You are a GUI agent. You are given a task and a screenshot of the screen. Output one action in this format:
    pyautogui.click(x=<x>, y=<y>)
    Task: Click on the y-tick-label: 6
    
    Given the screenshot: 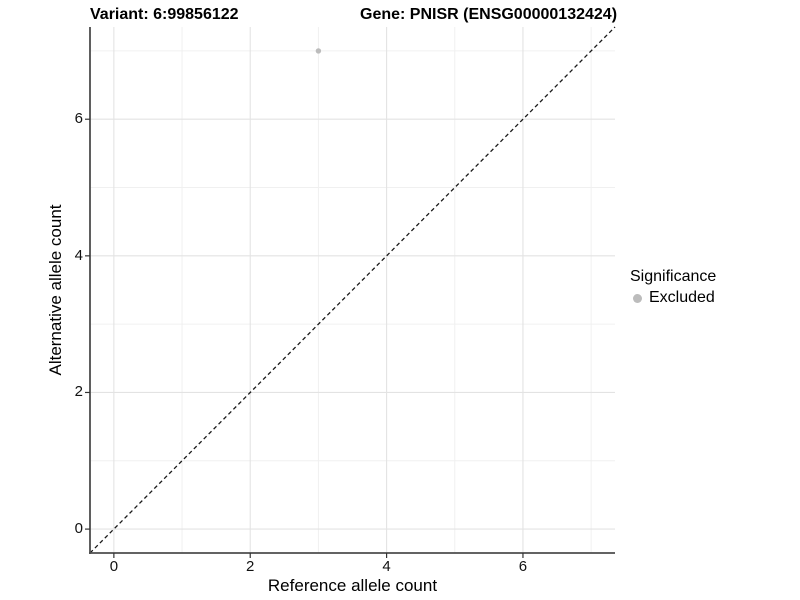 What is the action you would take?
    pyautogui.click(x=78, y=119)
    